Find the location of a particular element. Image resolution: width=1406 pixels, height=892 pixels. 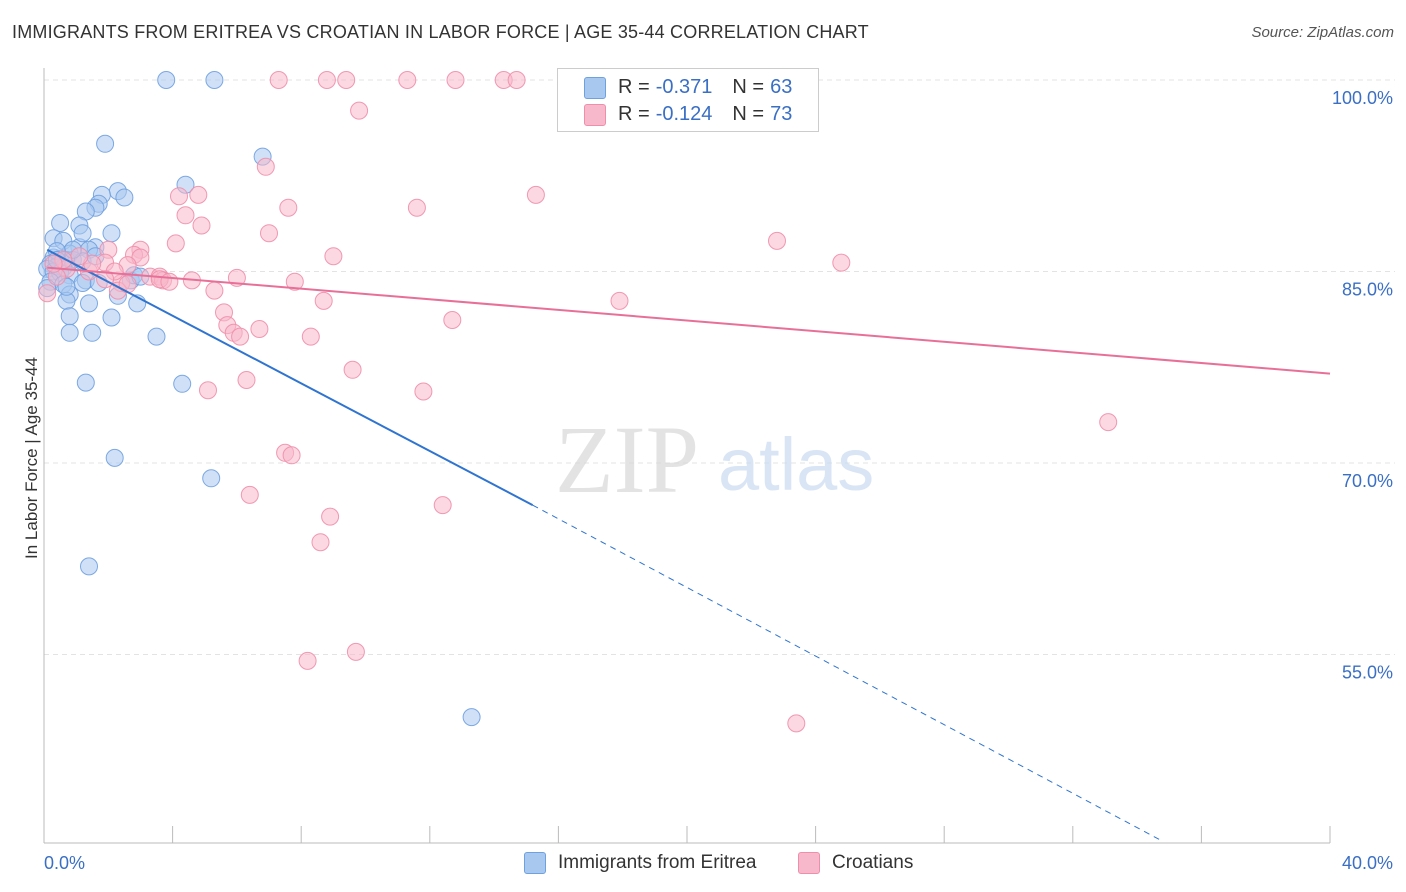

source-credit: Source: ZipAtlas.com is located at coordinates (1322, 32).